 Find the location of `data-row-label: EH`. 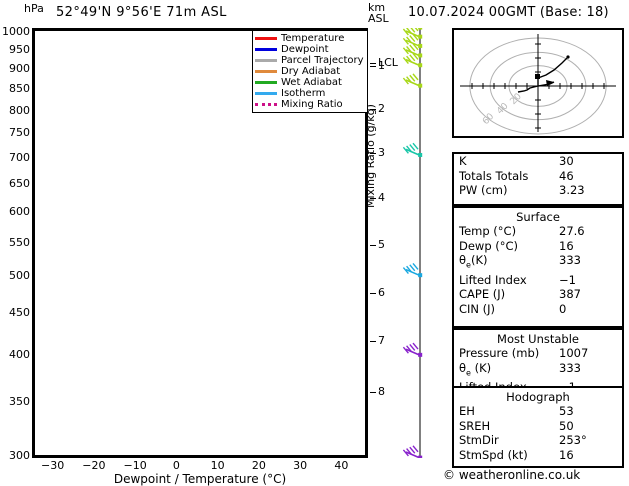

data-row-label: EH is located at coordinates (467, 411).